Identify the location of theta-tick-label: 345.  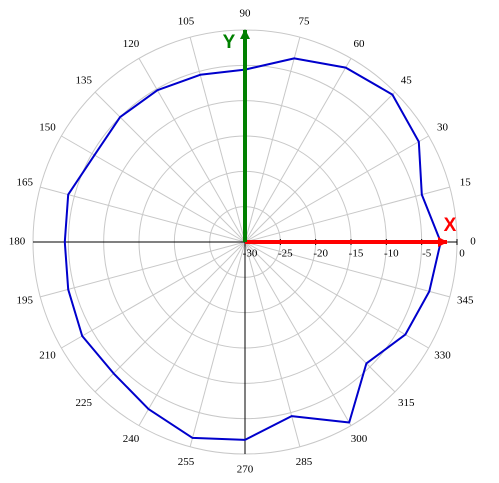
(465, 301).